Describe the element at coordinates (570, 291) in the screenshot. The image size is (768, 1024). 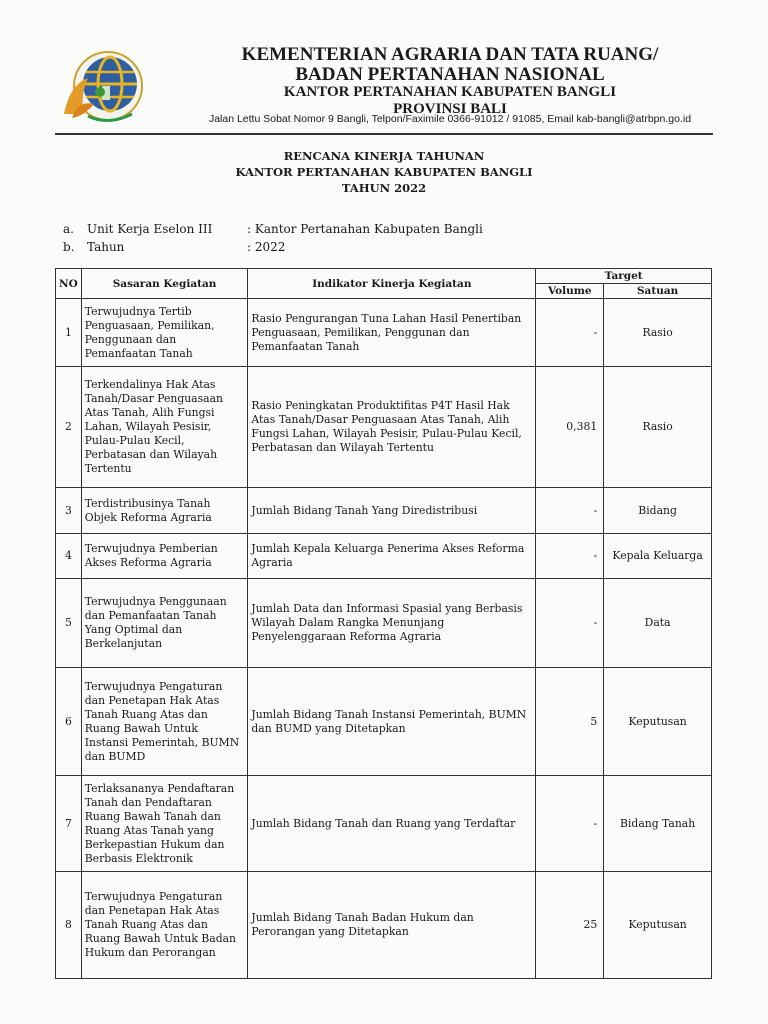
I see `header-volume: Volume` at that location.